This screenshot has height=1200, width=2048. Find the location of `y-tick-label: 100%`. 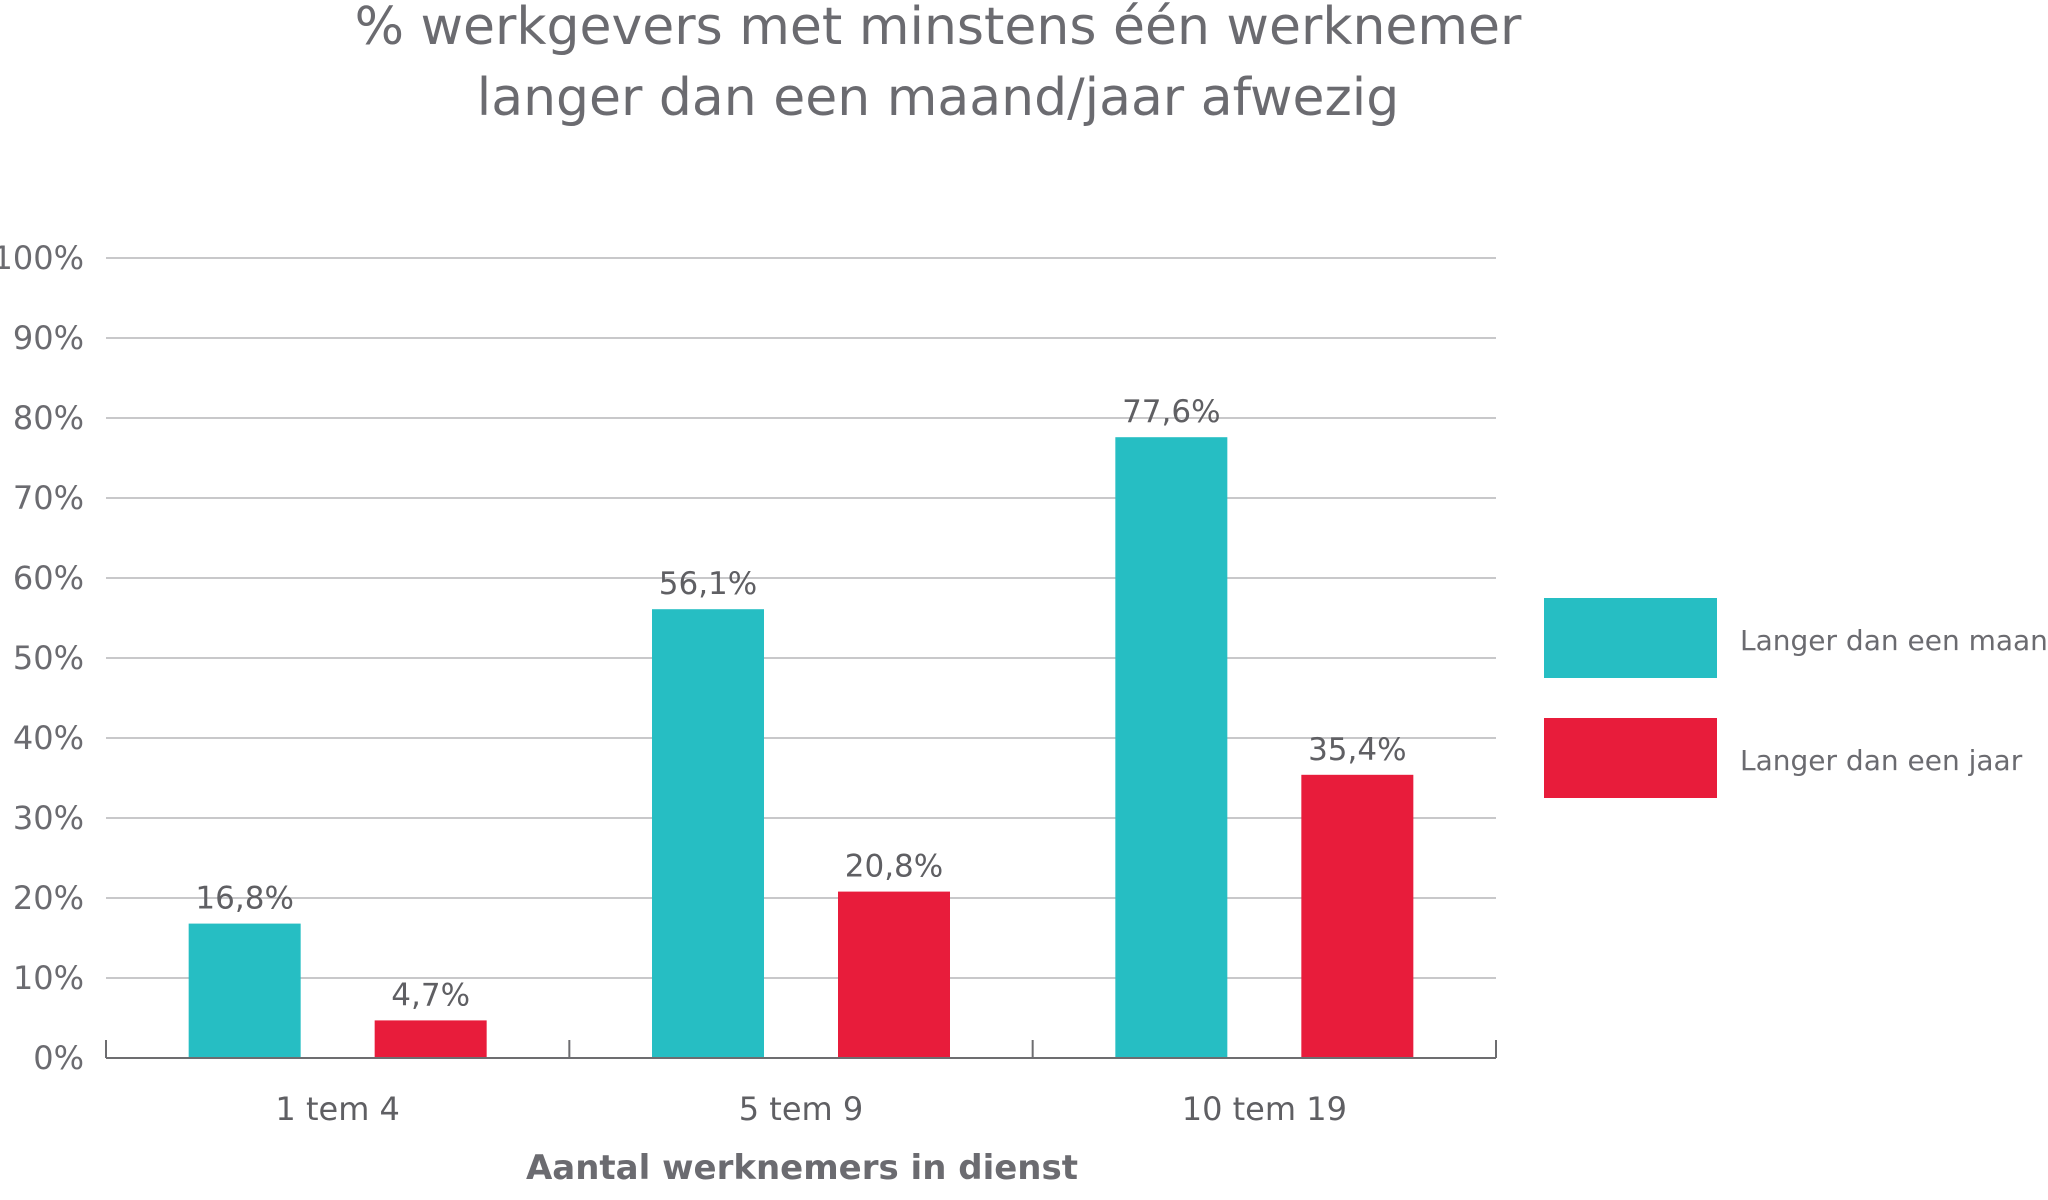

y-tick-label: 100% is located at coordinates (42, 258).